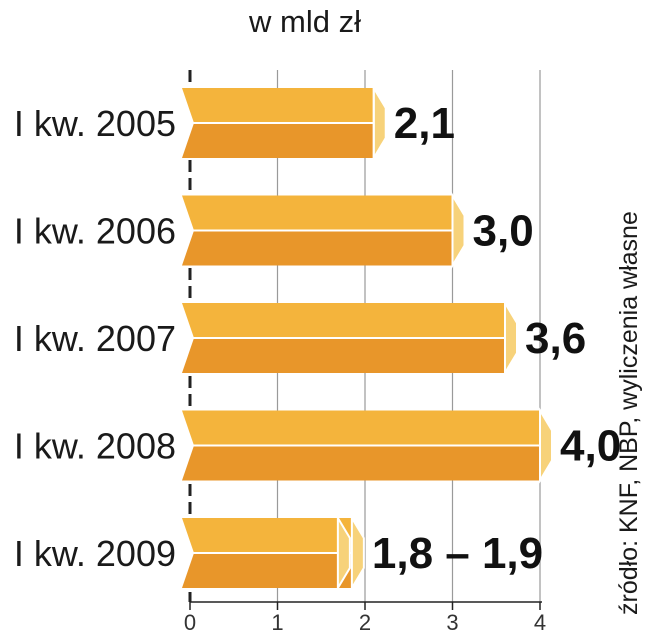  Describe the element at coordinates (95, 446) in the screenshot. I see `category-label: I kw. 2008` at that location.